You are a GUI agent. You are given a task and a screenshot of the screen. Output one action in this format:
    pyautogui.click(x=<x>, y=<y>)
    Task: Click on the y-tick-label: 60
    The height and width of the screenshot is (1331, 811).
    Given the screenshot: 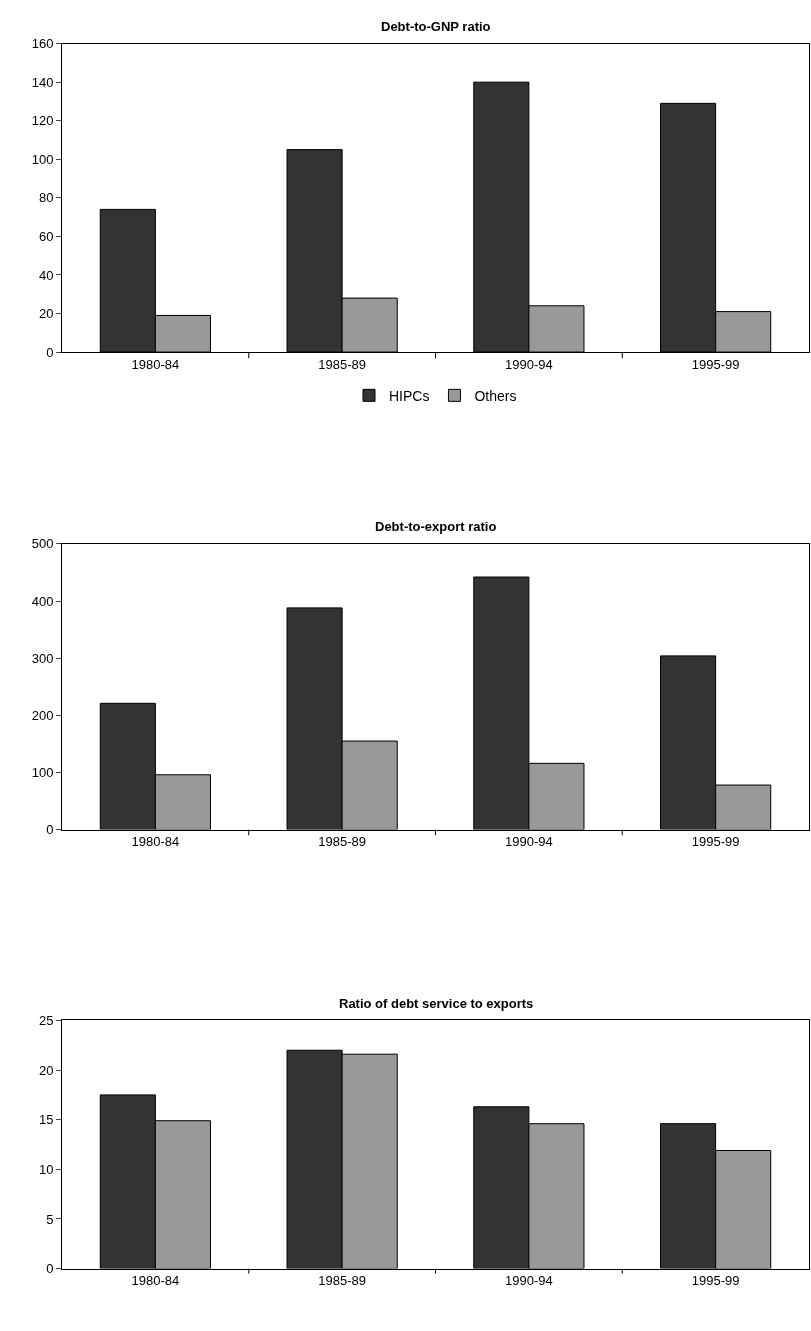 What is the action you would take?
    pyautogui.click(x=46, y=236)
    